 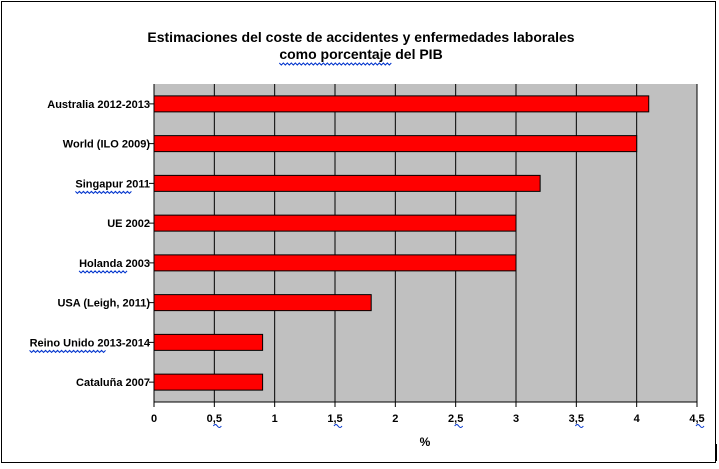 I want to click on x-tick-label: 1,5, so click(x=334, y=419).